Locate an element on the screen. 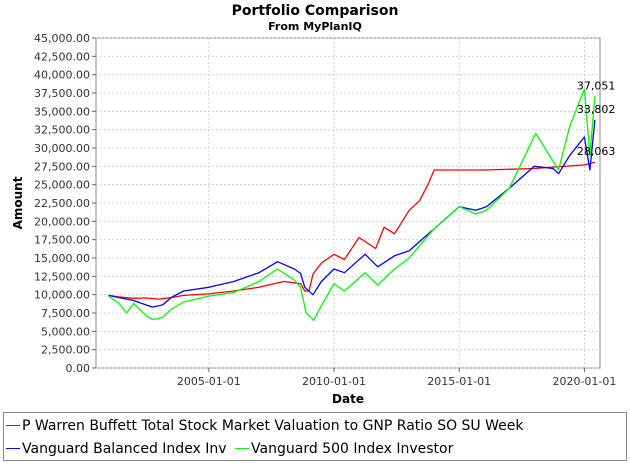 This screenshot has width=630, height=463. x-tick-label: 2015-01-01 is located at coordinates (459, 381).